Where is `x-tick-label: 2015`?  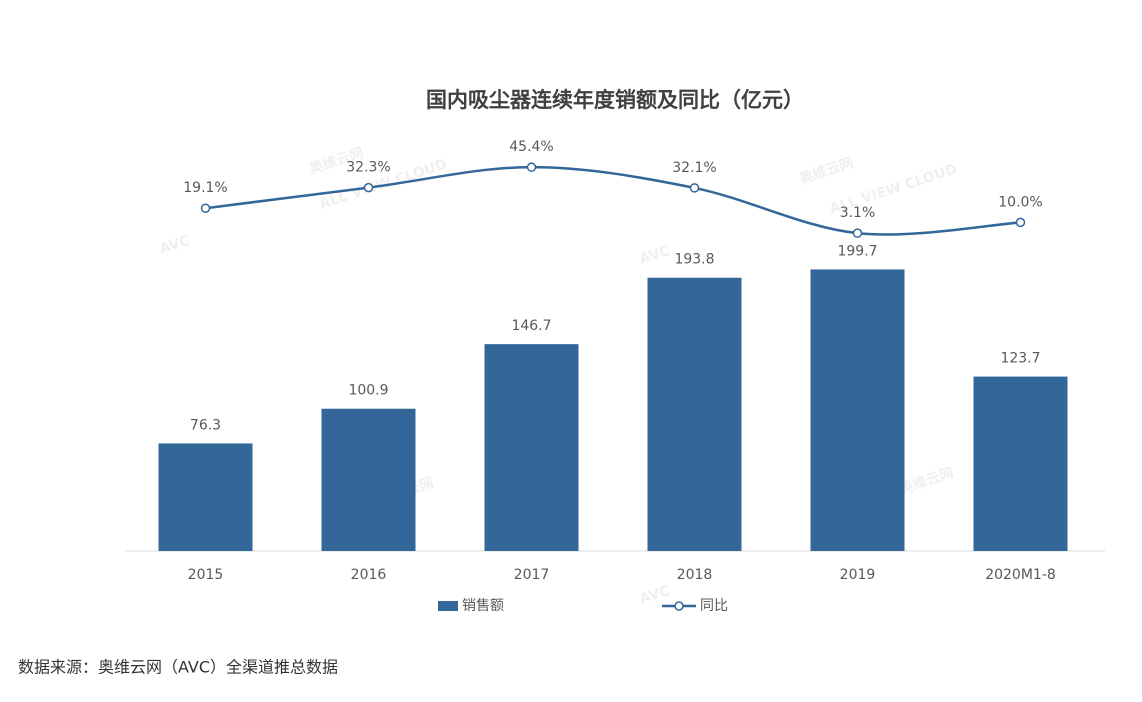 x-tick-label: 2015 is located at coordinates (206, 575).